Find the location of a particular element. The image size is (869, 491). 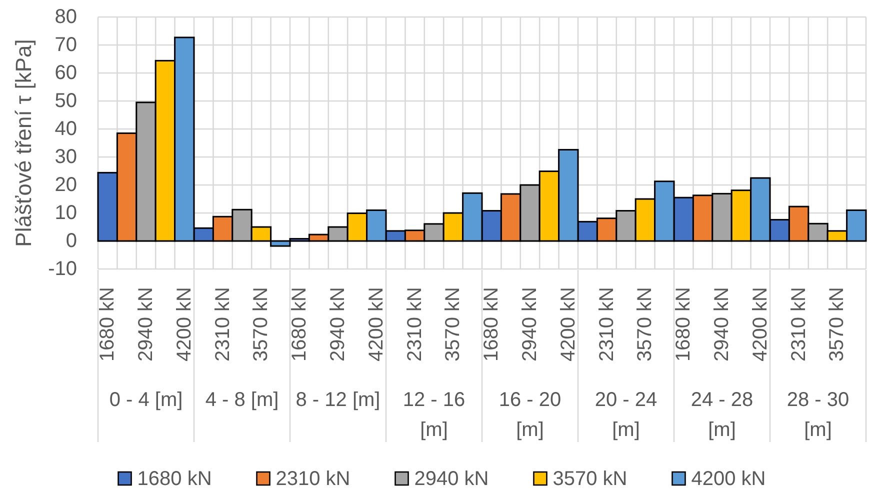

legend-label: 2940 kN is located at coordinates (451, 479).